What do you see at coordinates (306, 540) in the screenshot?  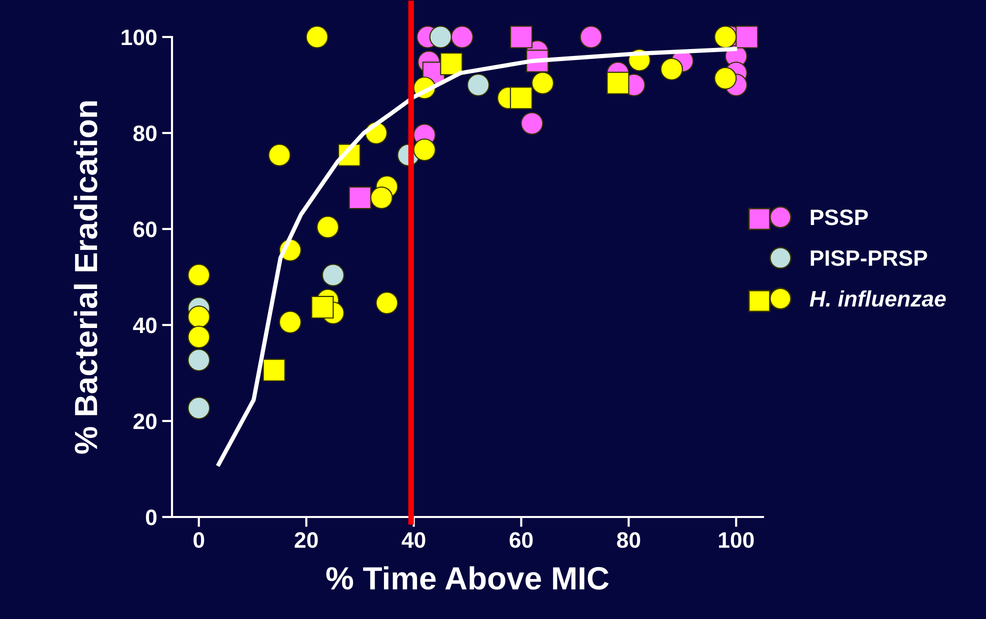 I see `x-tick-label: 20` at bounding box center [306, 540].